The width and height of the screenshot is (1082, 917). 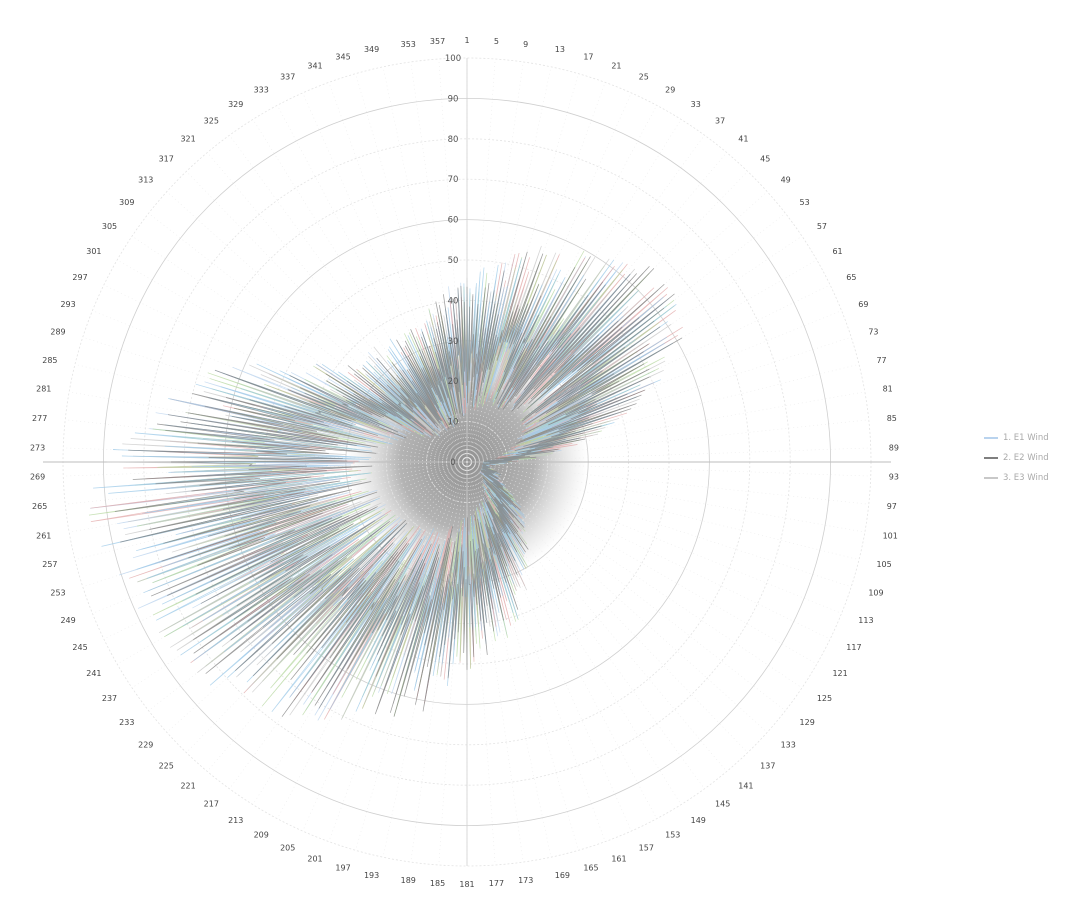 I want to click on angle-tick-label: 69, so click(x=863, y=304).